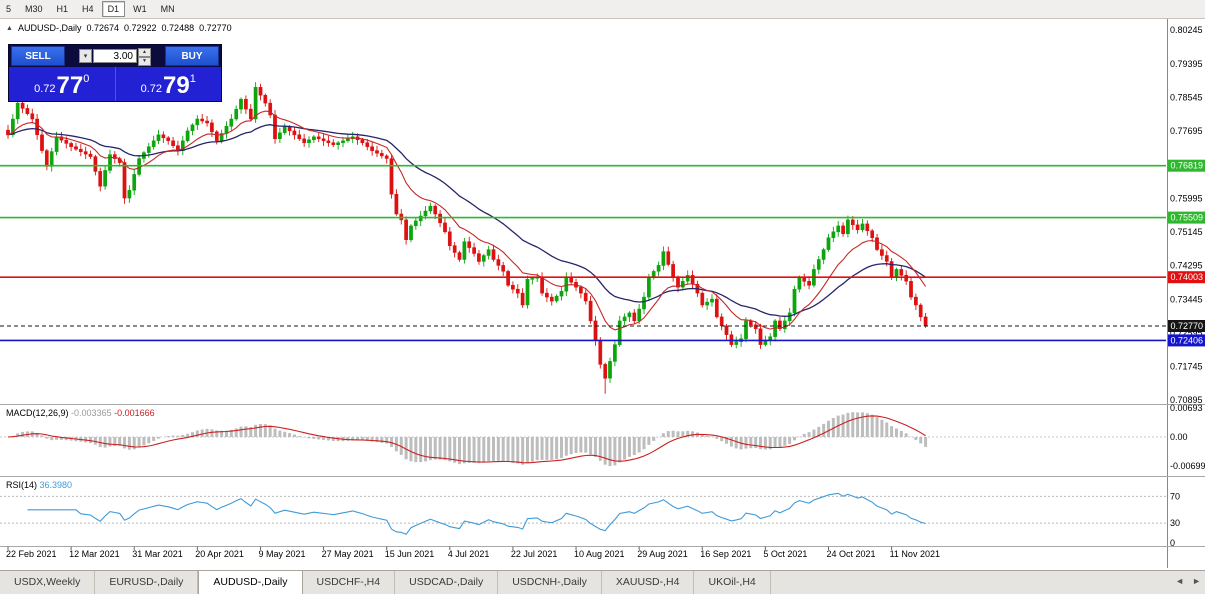  I want to click on price-scale-background, so click(1186, 306).